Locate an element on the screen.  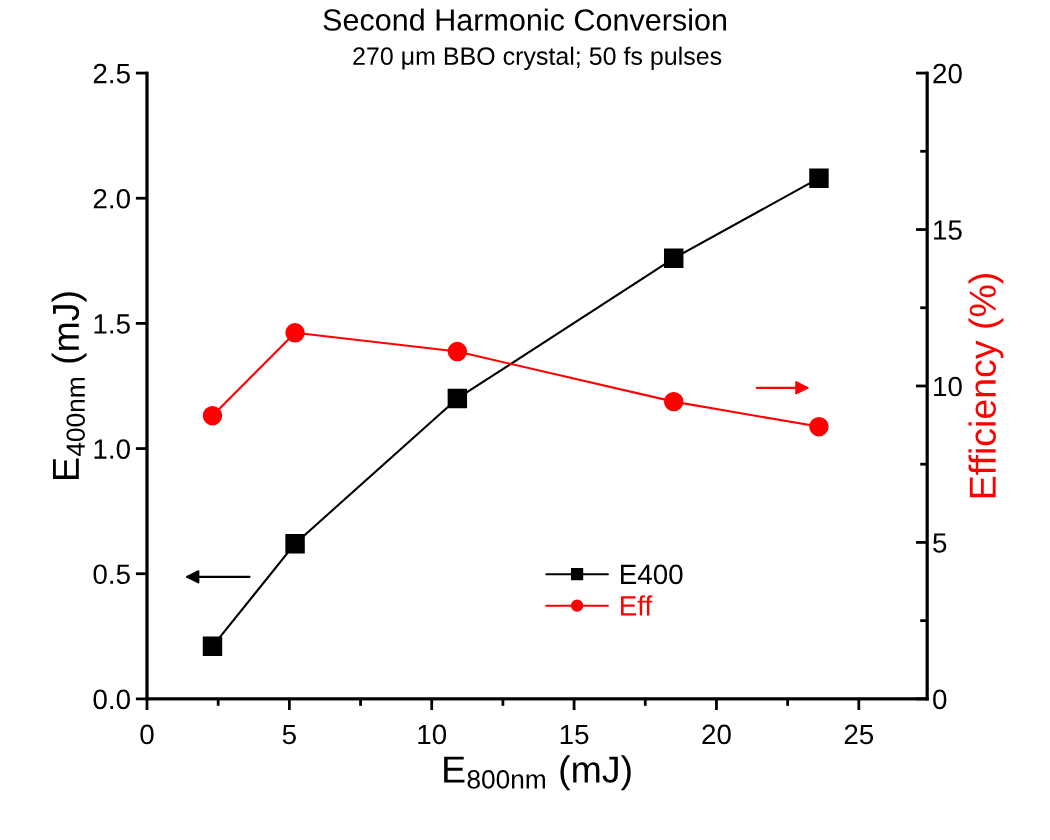
y-tick-label: 2.5 is located at coordinates (111, 73).